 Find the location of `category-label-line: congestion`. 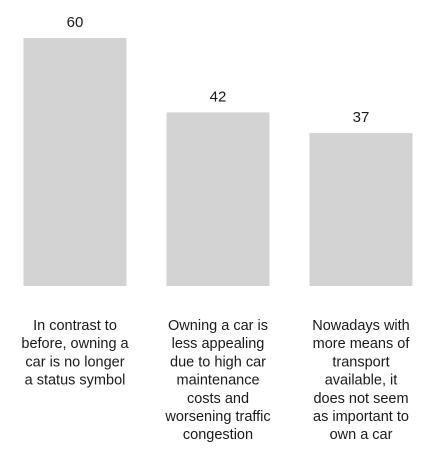

category-label-line: congestion is located at coordinates (218, 435).